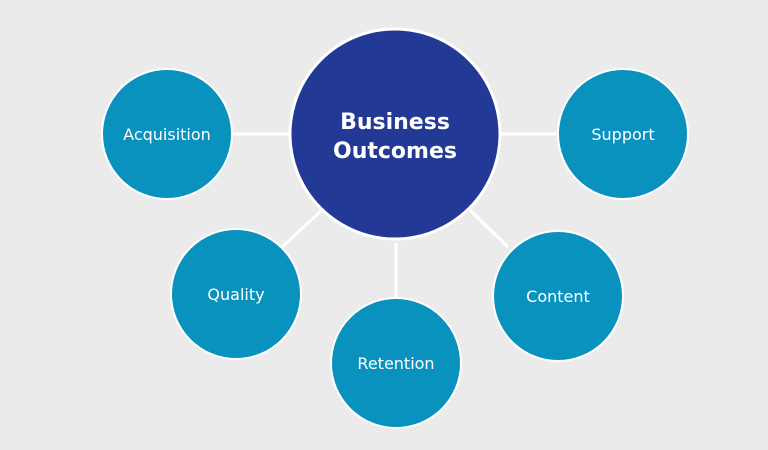  Describe the element at coordinates (395, 151) in the screenshot. I see `center-label-line2: Outcomes` at that location.